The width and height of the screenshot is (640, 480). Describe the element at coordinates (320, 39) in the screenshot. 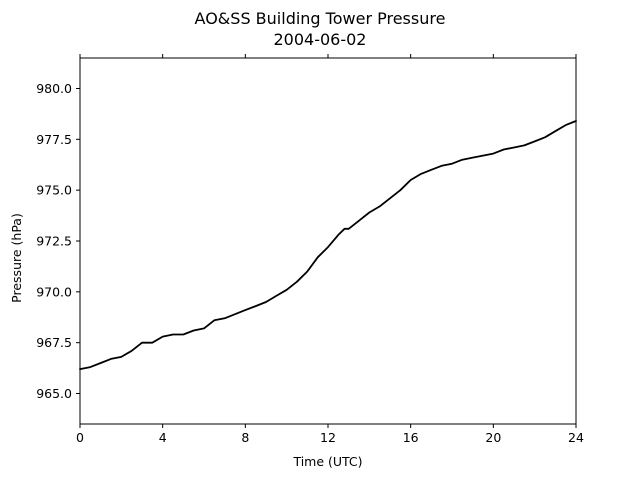

I see `chart-subtitle: 2004-06-02` at that location.